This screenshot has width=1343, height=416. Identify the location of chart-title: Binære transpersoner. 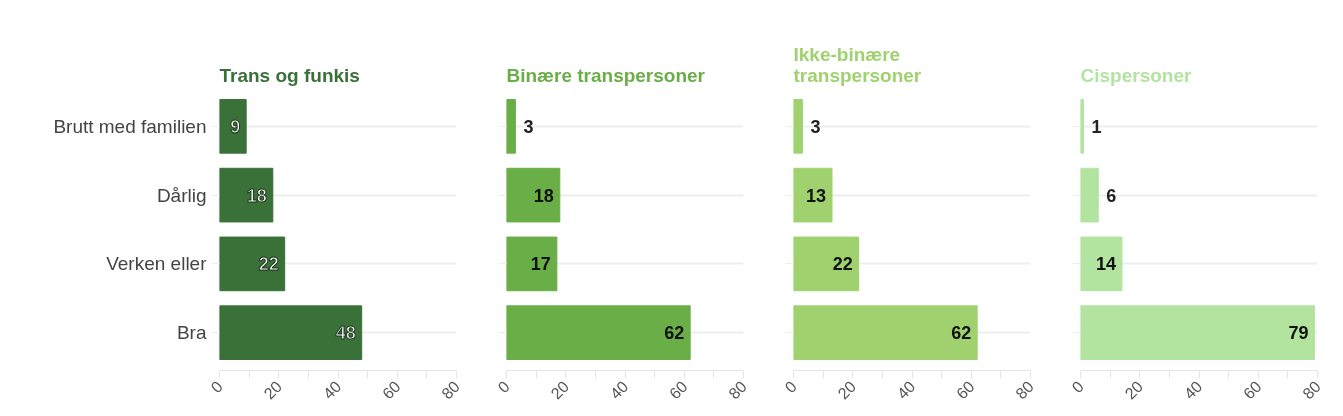
(606, 75).